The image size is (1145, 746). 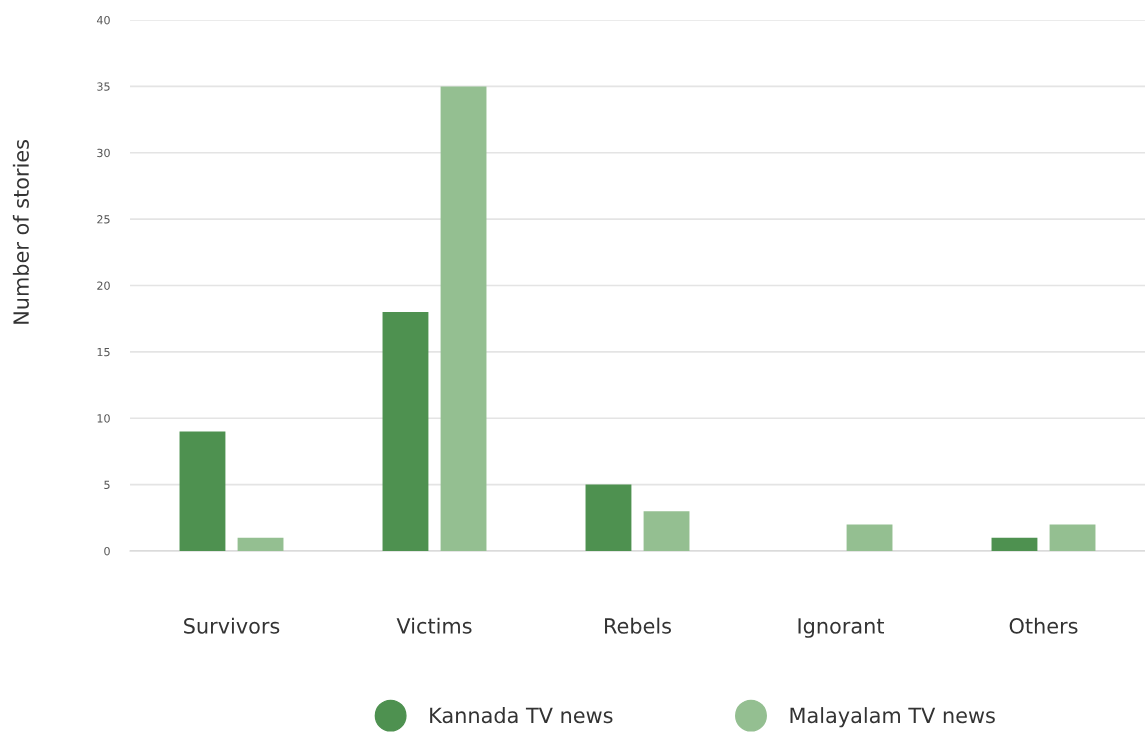 I want to click on y-axis-title: Number of stories, so click(x=20, y=232).